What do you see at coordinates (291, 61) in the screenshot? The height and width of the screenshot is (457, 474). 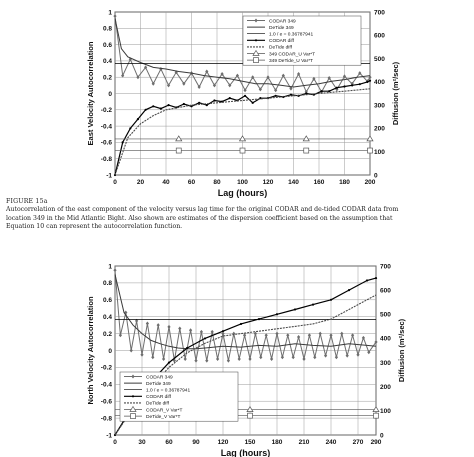 I see `legend-entry: 349 DeTide_U Var*T` at bounding box center [291, 61].